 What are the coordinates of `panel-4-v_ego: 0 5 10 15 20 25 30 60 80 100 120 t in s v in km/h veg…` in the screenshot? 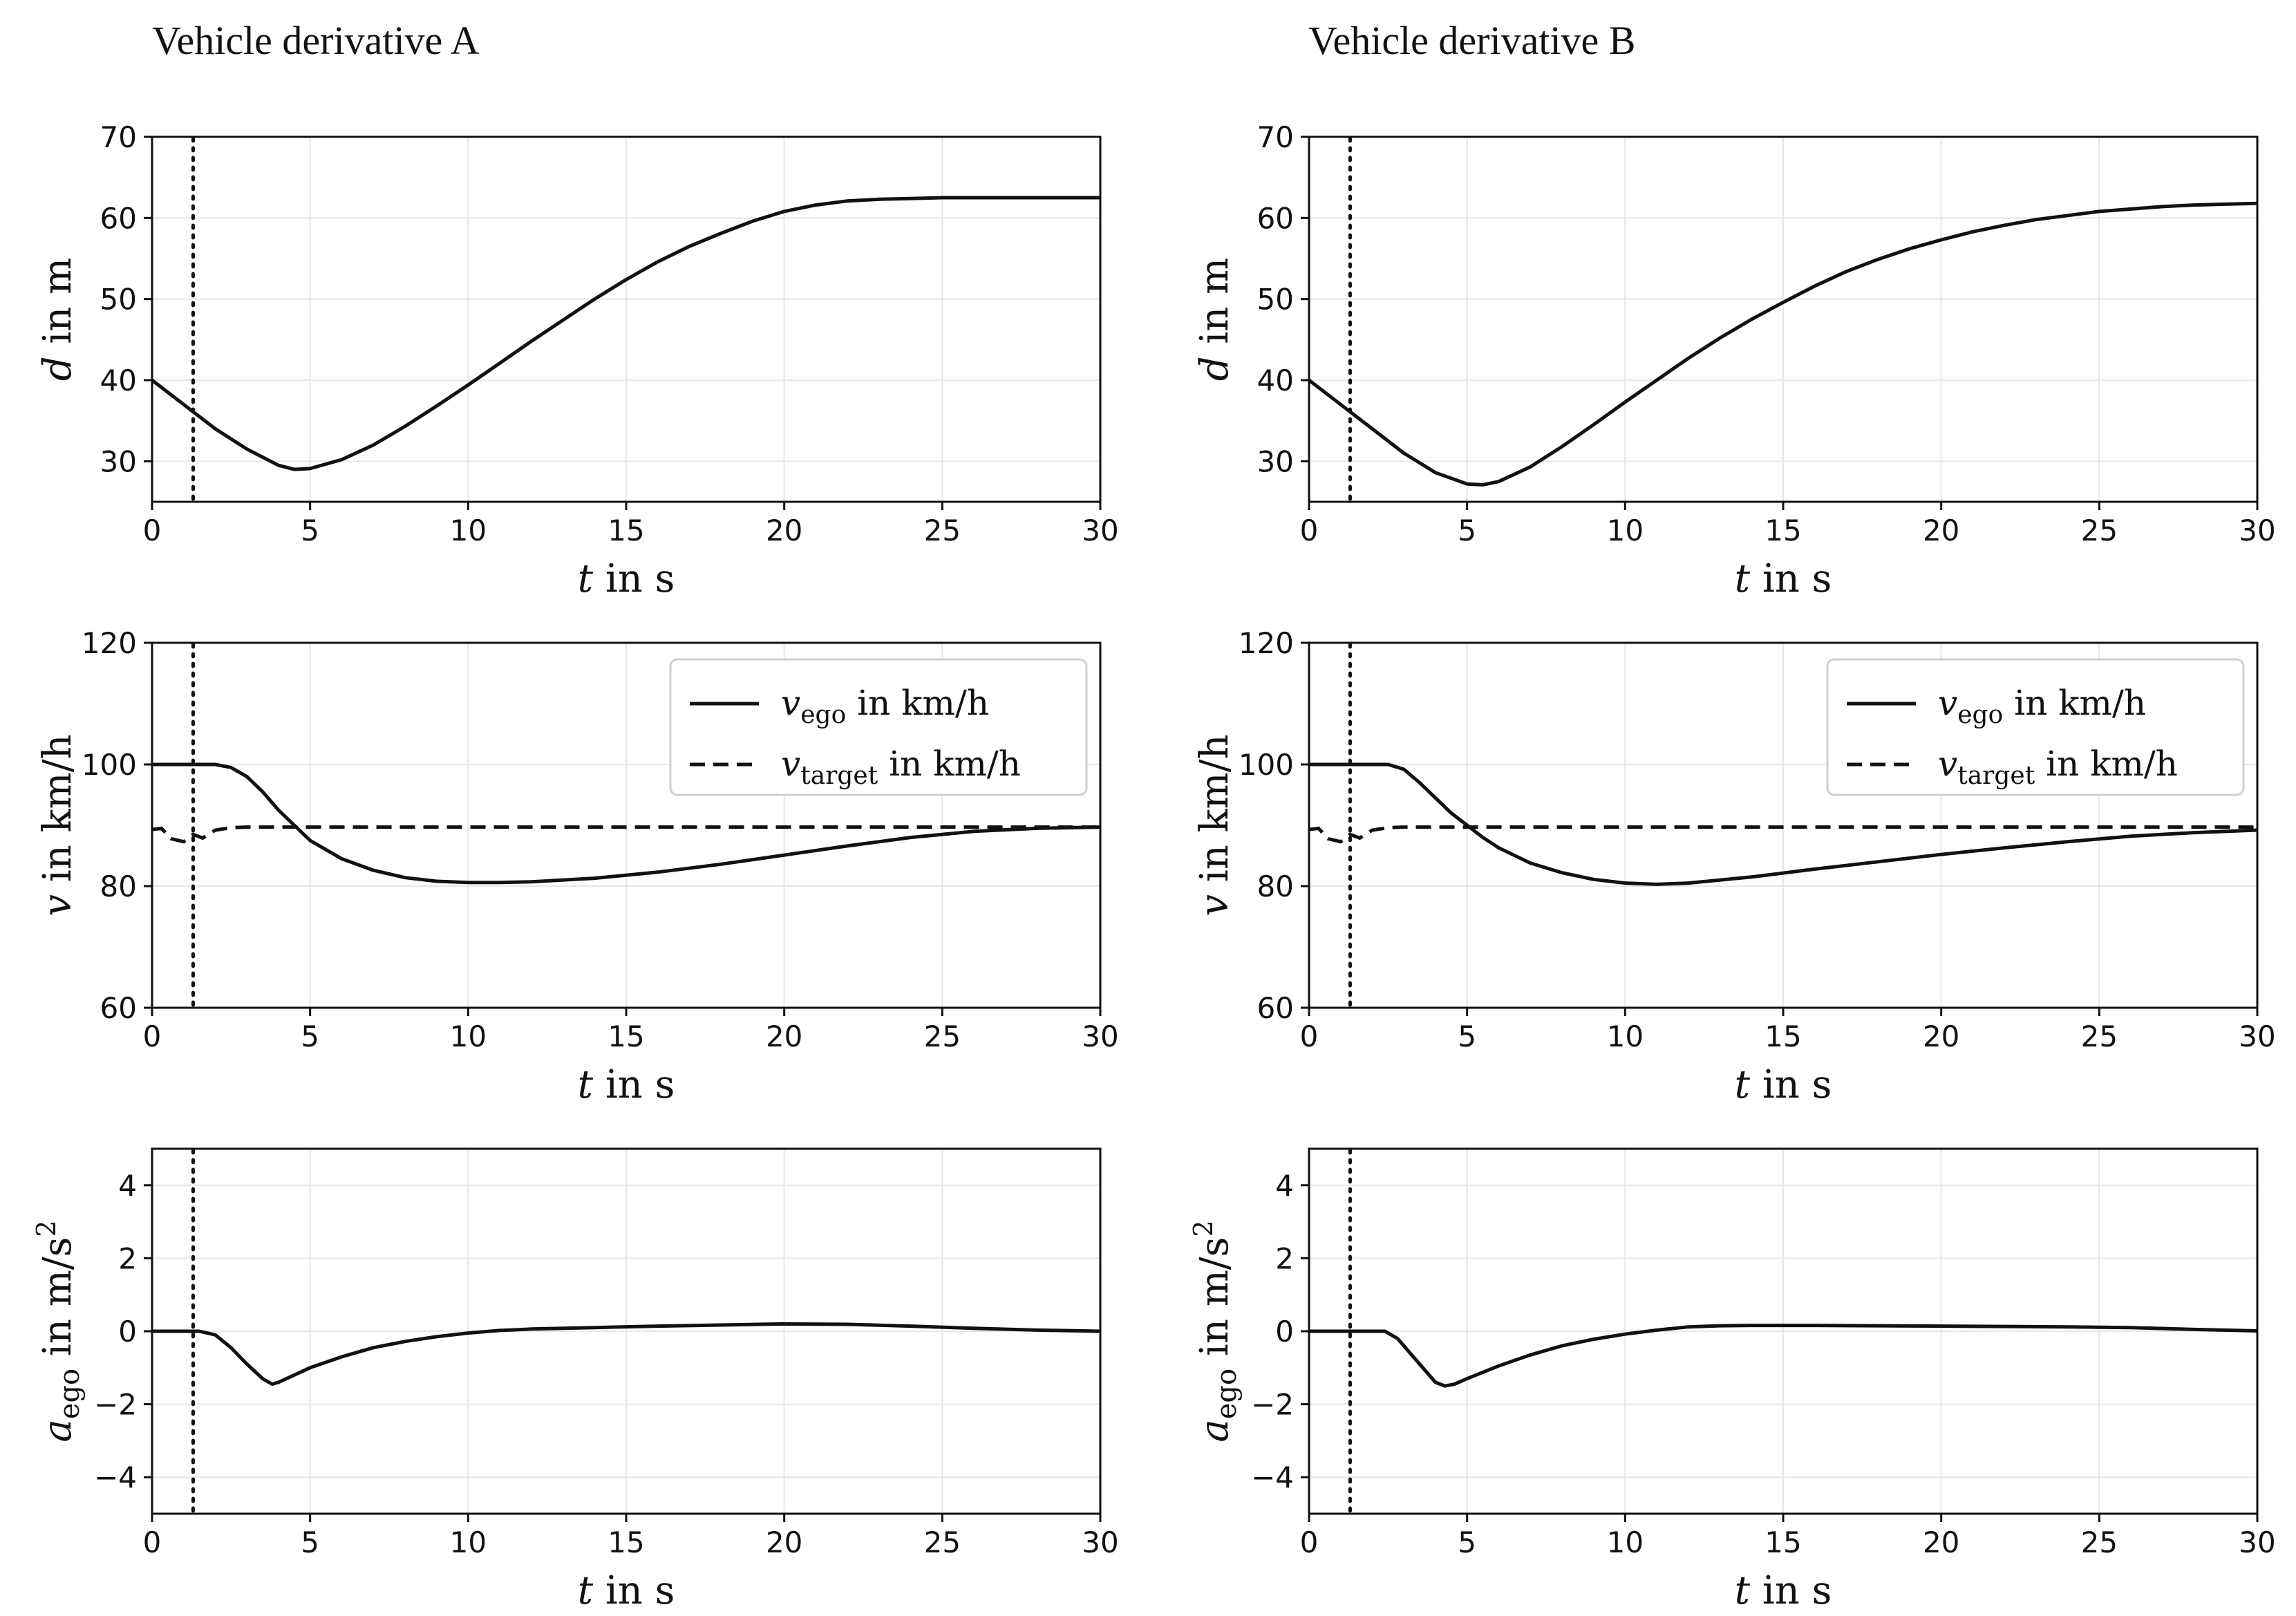 It's located at (1734, 867).